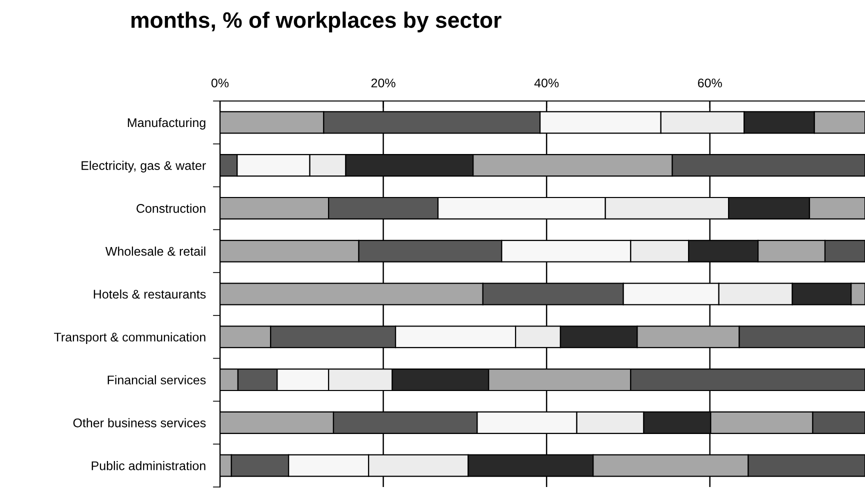  I want to click on y-tick-label: Transport & communication, so click(130, 338).